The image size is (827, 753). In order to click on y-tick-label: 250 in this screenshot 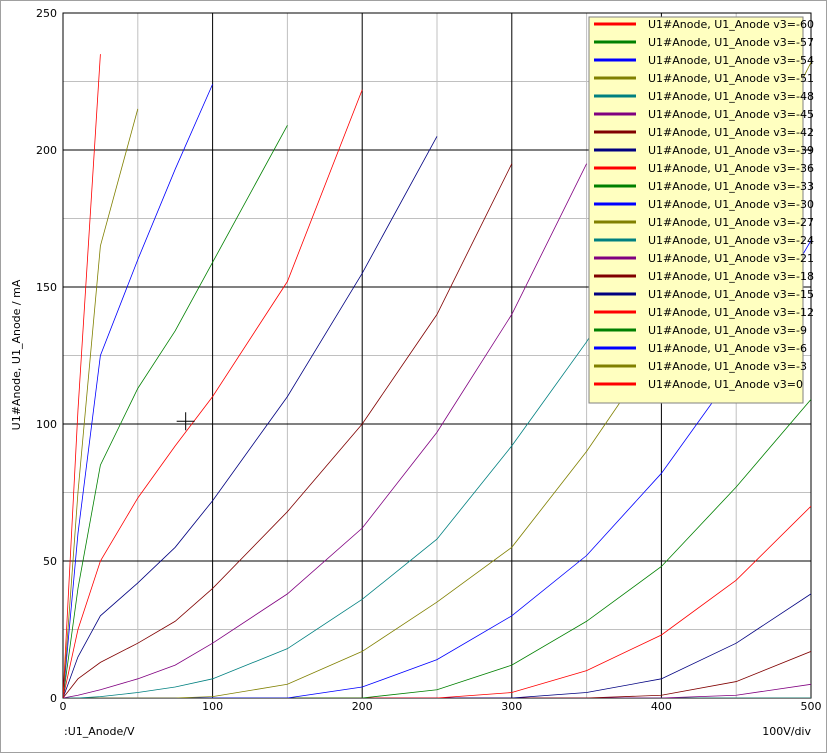, I will do `click(46, 13)`.